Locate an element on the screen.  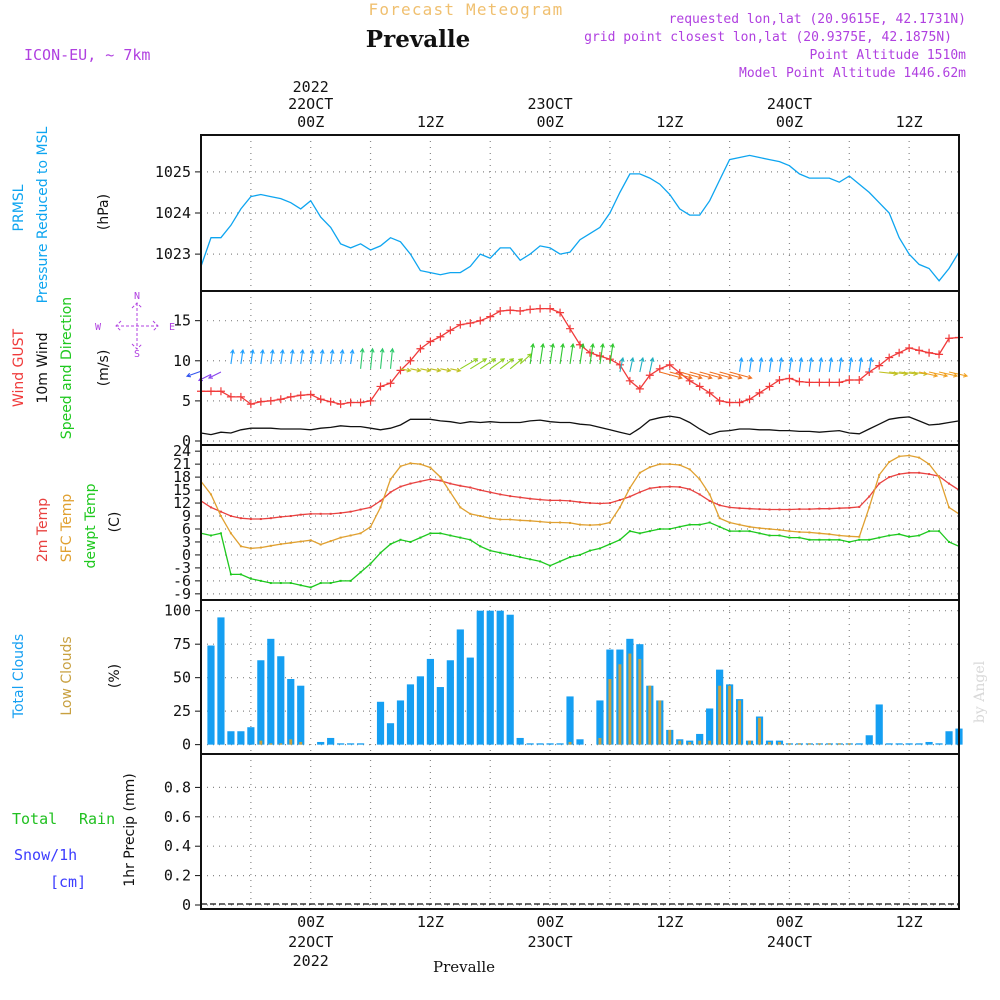
snow-unit-label: [cm] is located at coordinates (68, 882).